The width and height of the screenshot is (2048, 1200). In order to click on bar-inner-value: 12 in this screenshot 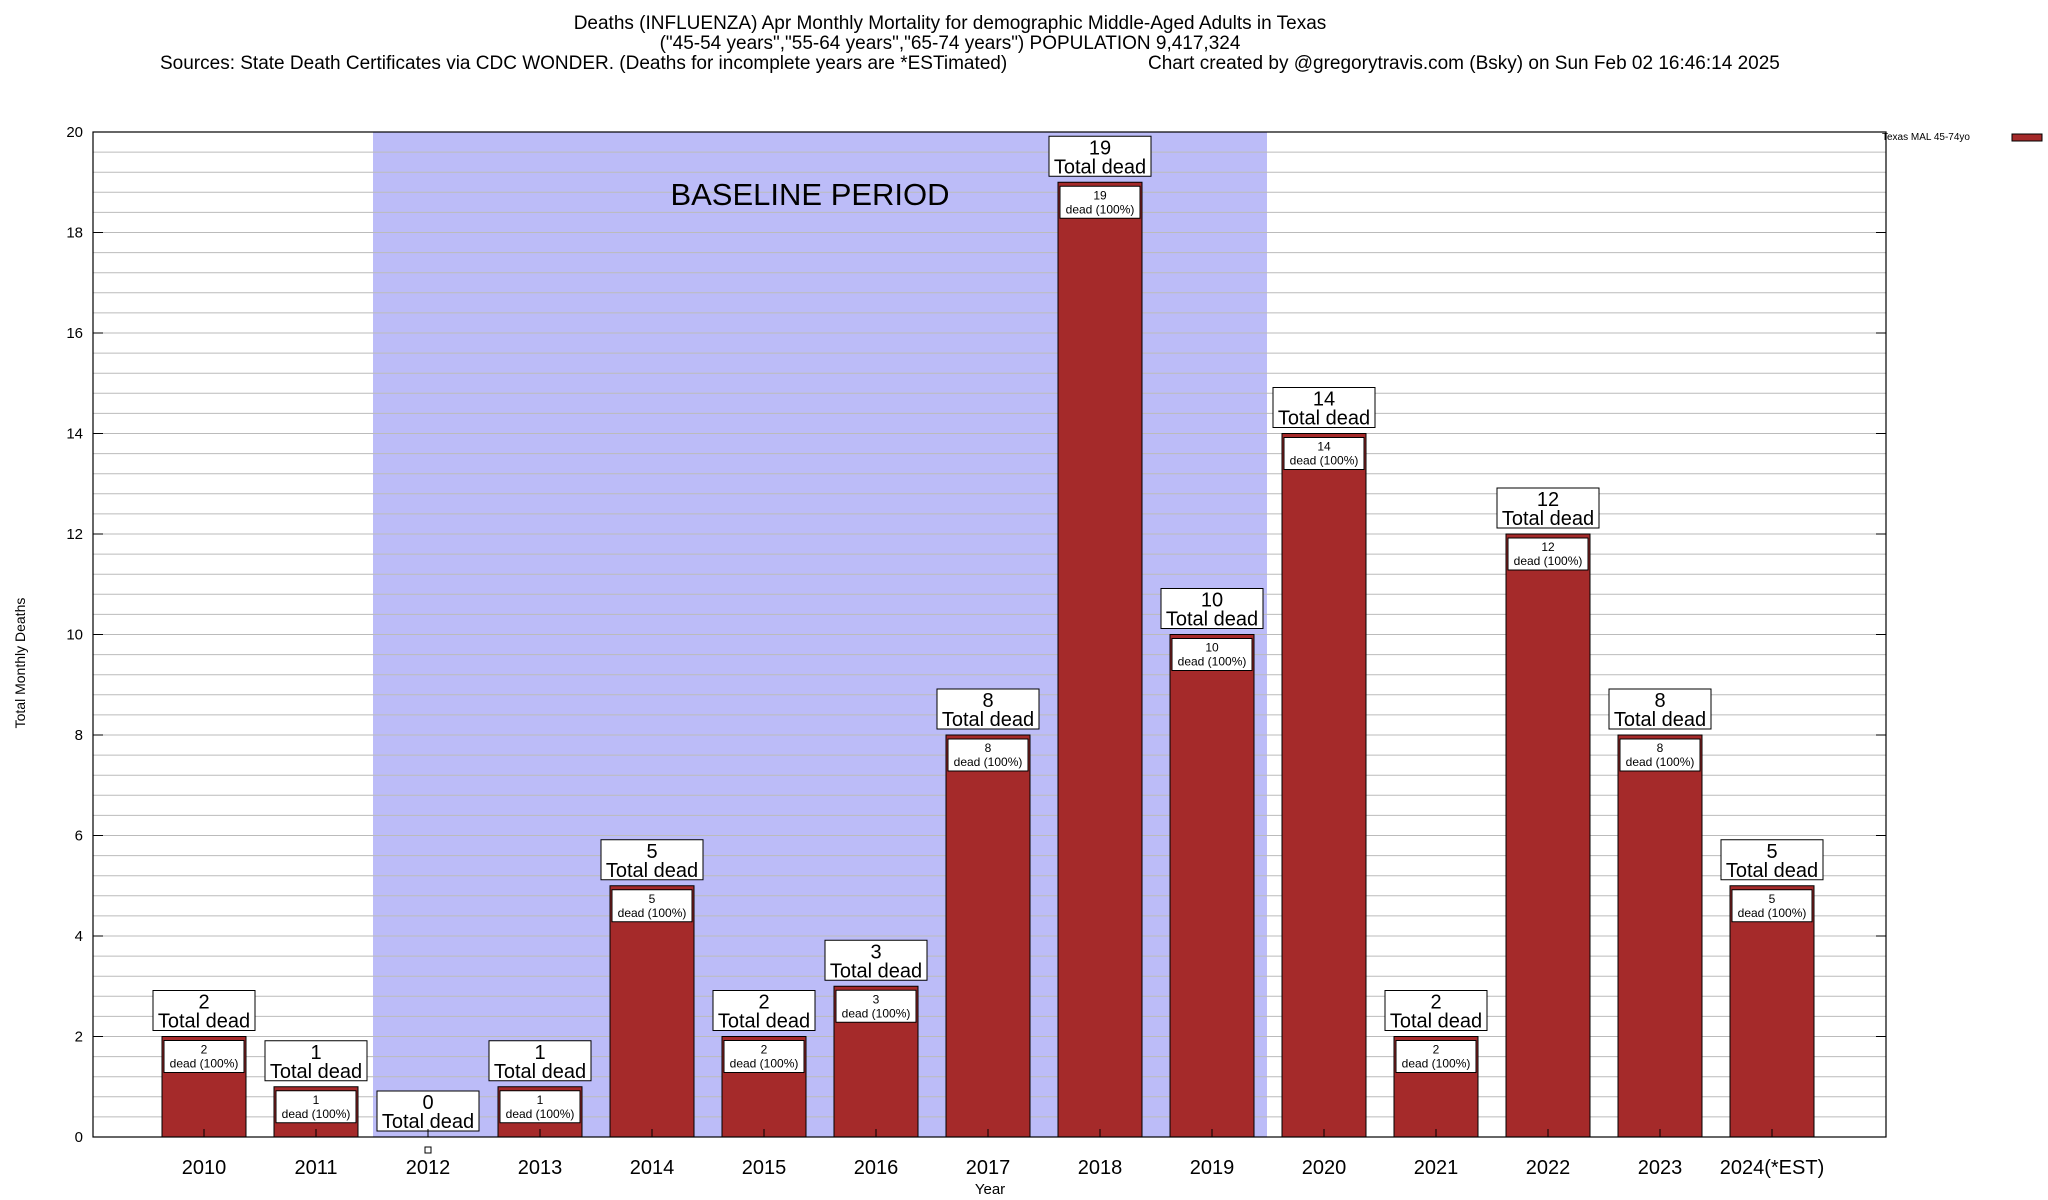, I will do `click(1548, 547)`.